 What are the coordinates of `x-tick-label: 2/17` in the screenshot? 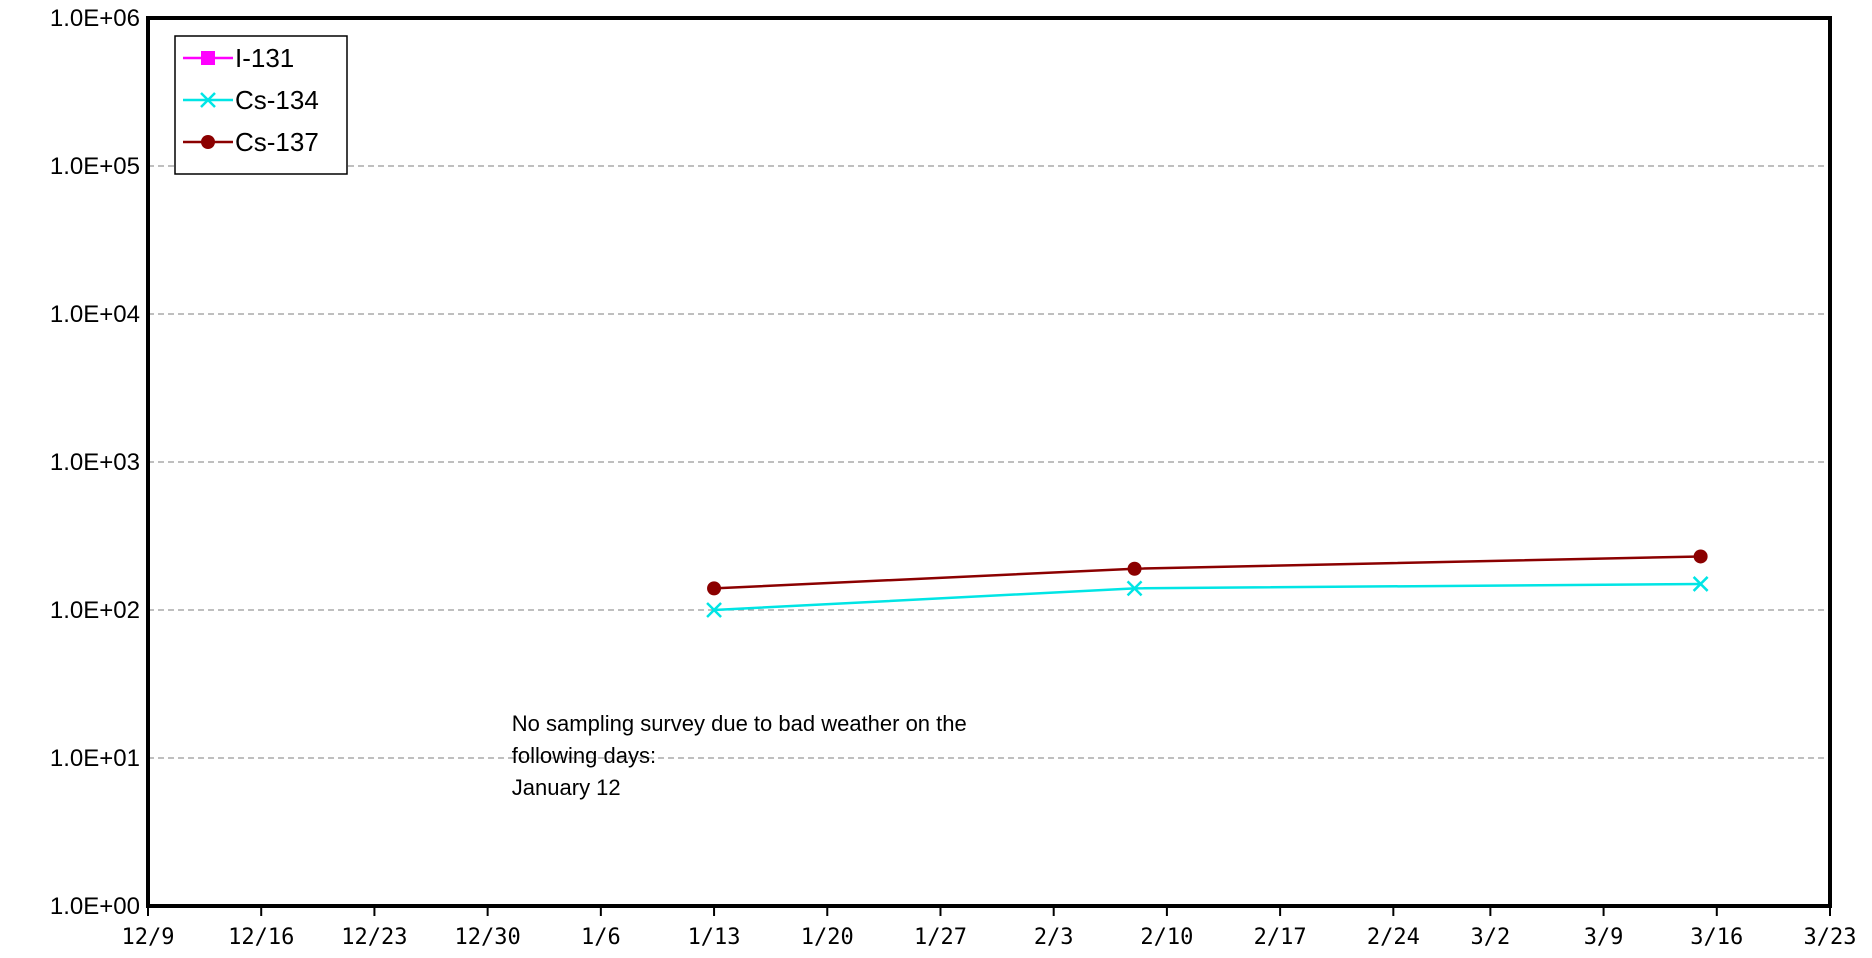 It's located at (1280, 937).